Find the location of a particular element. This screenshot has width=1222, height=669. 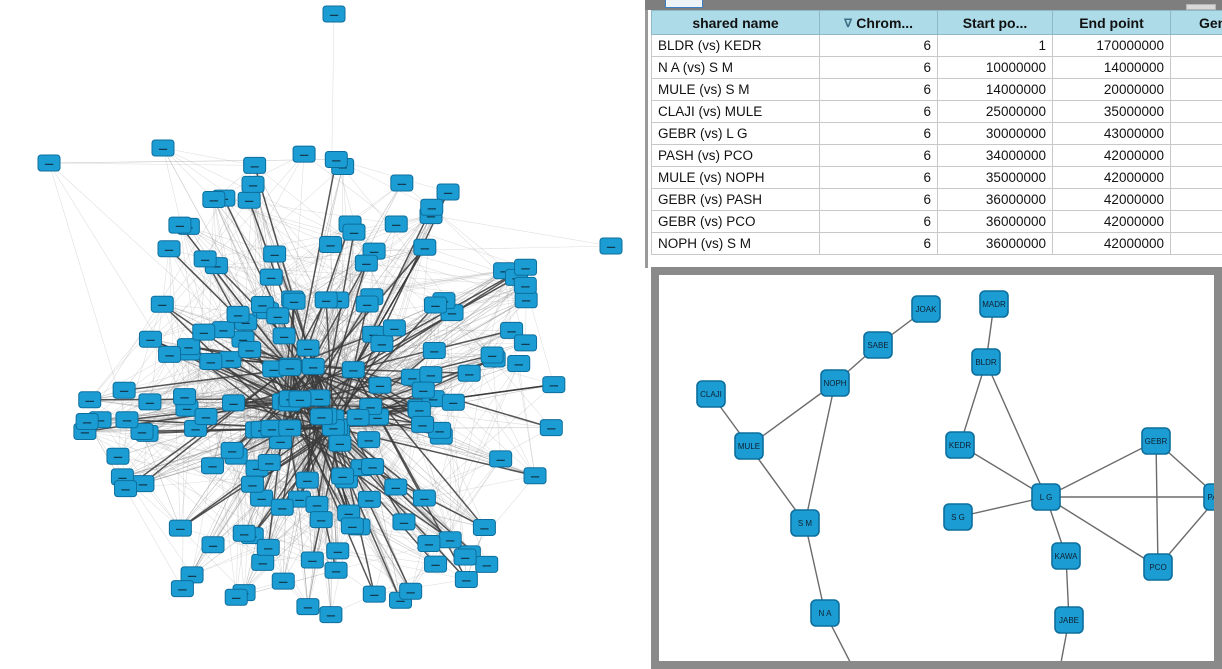

subnetwork-node: KAWA is located at coordinates (1066, 556).